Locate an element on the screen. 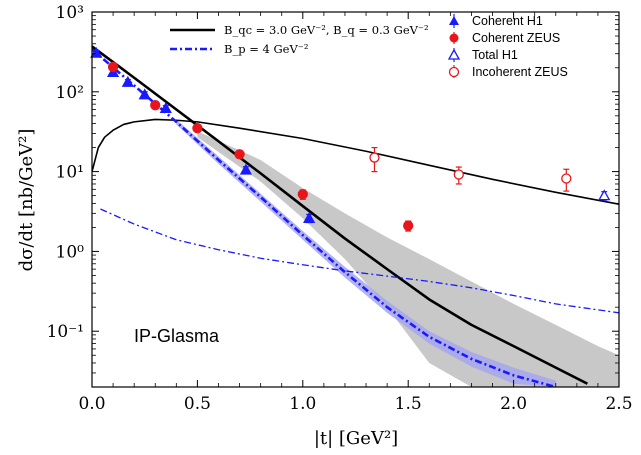 The height and width of the screenshot is (455, 641). x-tick-label-2: 1.0 is located at coordinates (302, 404).